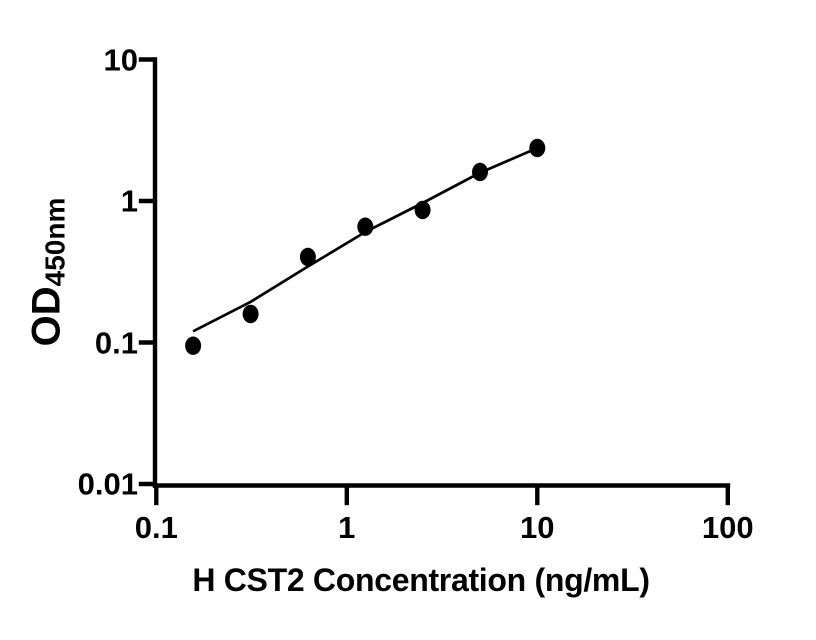  What do you see at coordinates (347, 527) in the screenshot?
I see `x-tick-label-1: 1` at bounding box center [347, 527].